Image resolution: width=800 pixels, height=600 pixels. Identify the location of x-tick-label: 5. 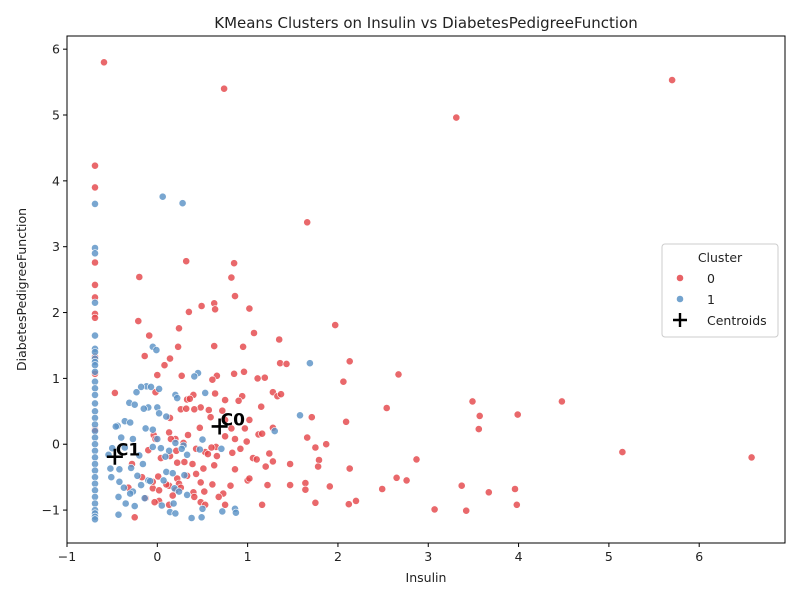
(609, 556).